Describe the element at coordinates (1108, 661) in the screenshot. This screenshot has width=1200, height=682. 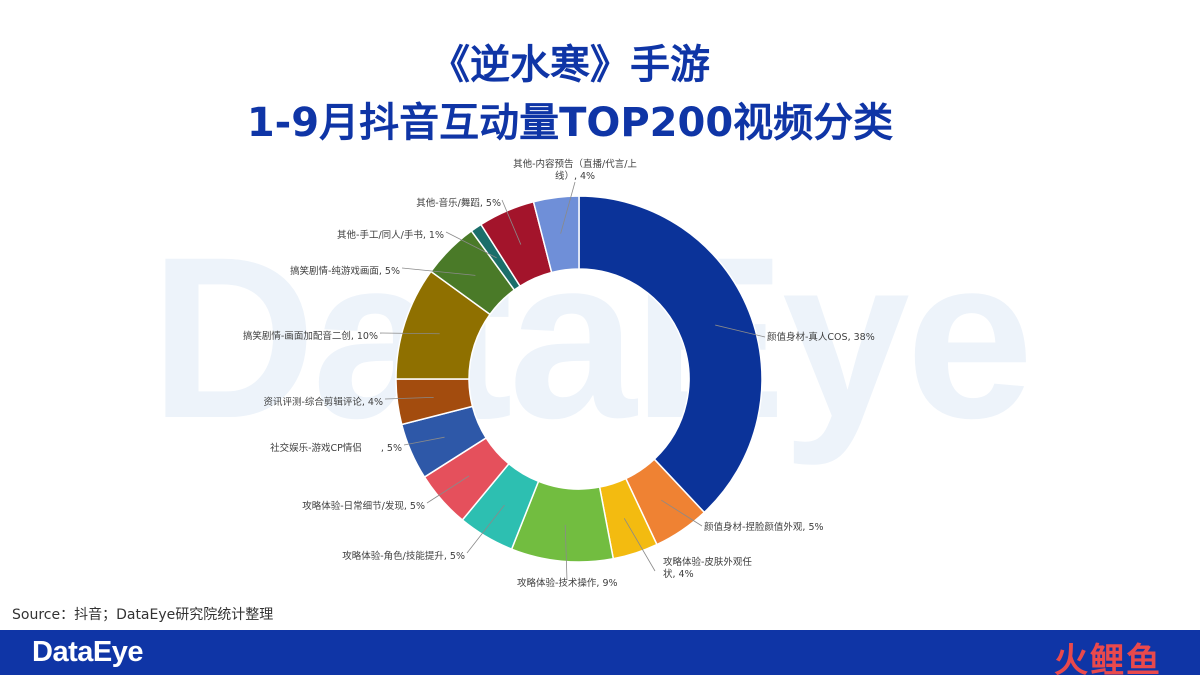
I see `footer-brand-logo: 火鲤鱼` at that location.